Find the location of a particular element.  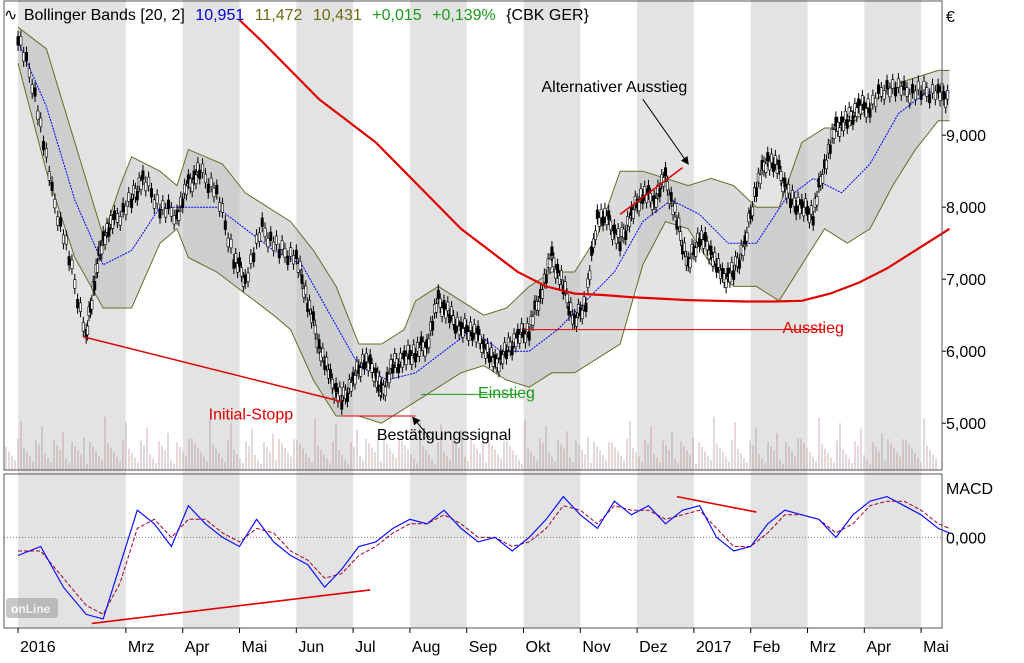

volume-bars is located at coordinates (471, 443).